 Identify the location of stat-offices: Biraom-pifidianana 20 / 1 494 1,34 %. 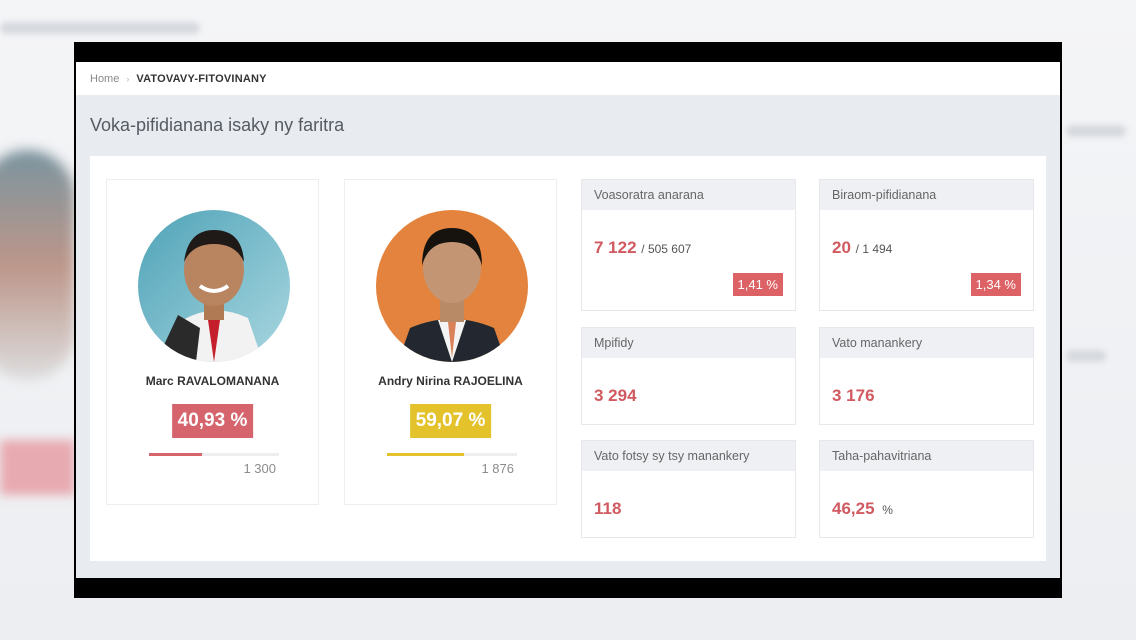
(926, 245).